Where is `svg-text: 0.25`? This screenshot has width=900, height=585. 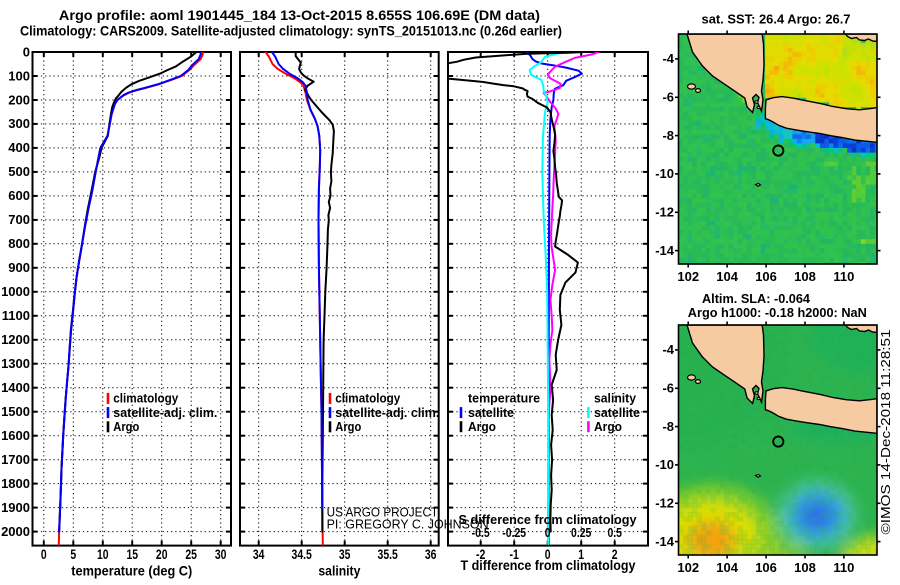 svg-text: 0.25 is located at coordinates (581, 532).